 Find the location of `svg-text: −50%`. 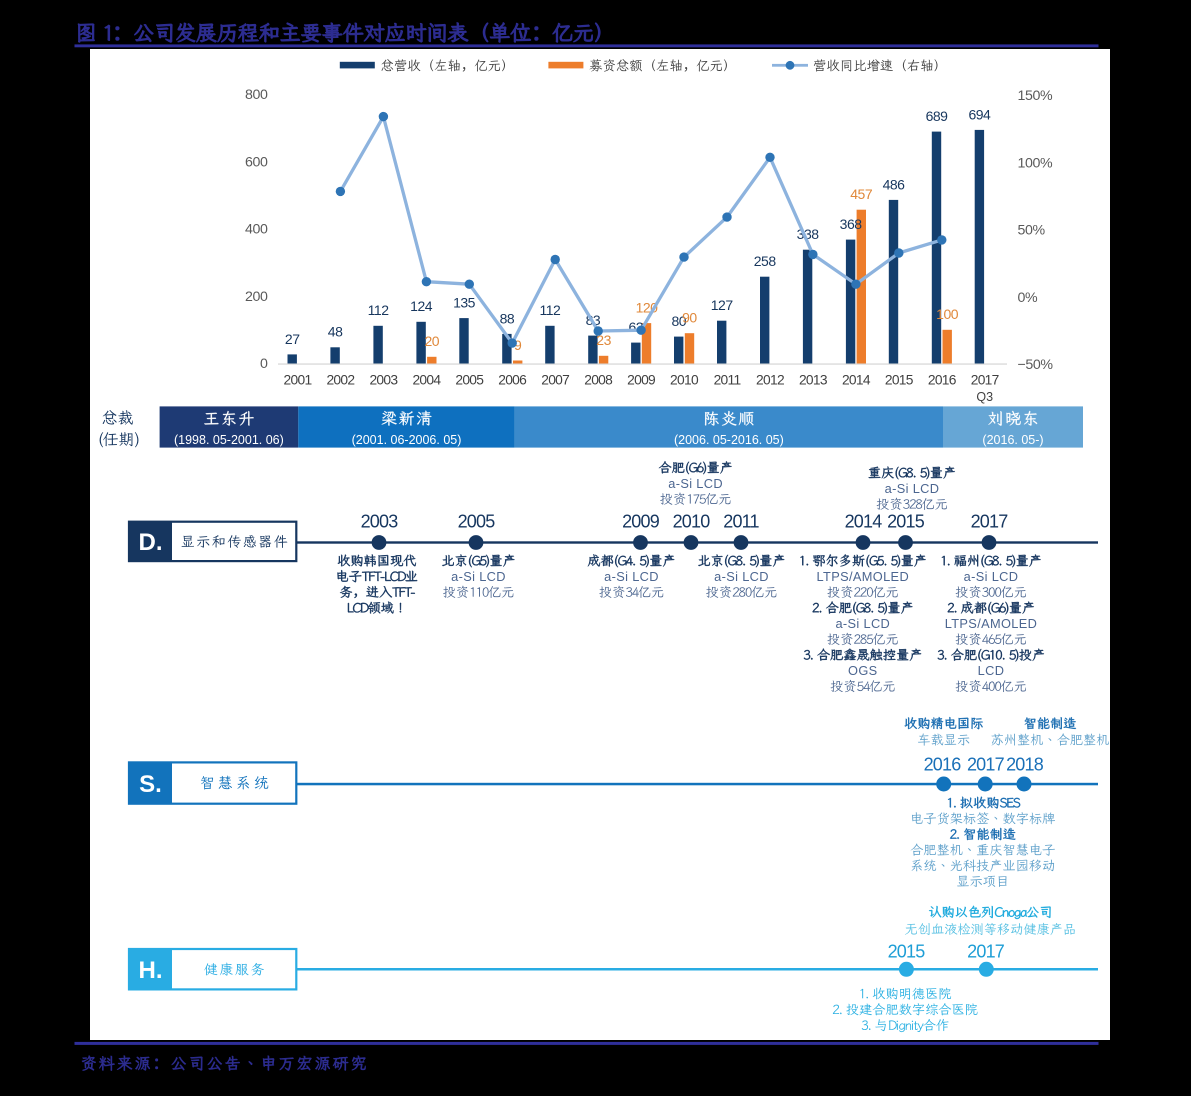

svg-text: −50% is located at coordinates (1036, 365).